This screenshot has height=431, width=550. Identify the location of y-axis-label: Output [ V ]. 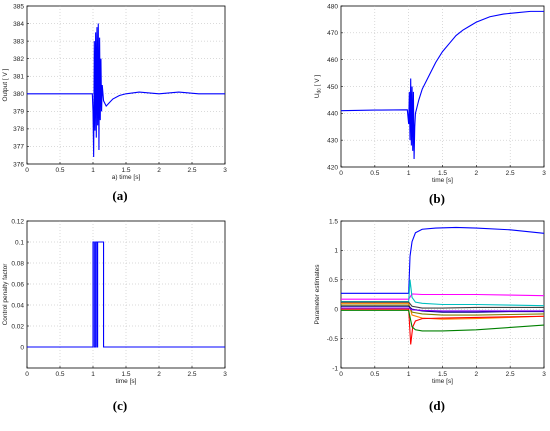
(5, 84).